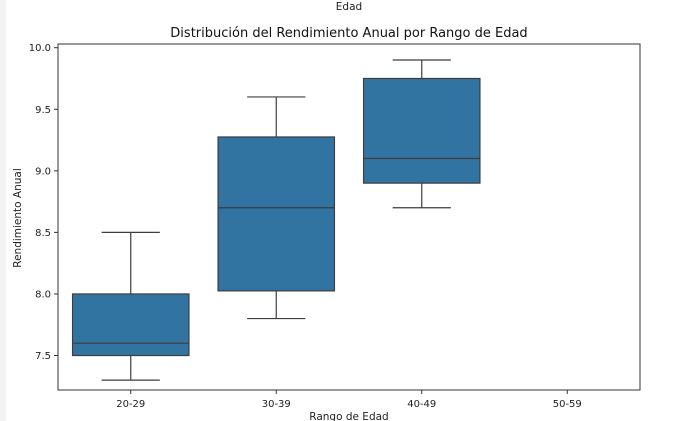 Image resolution: width=699 pixels, height=421 pixels. I want to click on y-tick-label: 8.5, so click(43, 233).